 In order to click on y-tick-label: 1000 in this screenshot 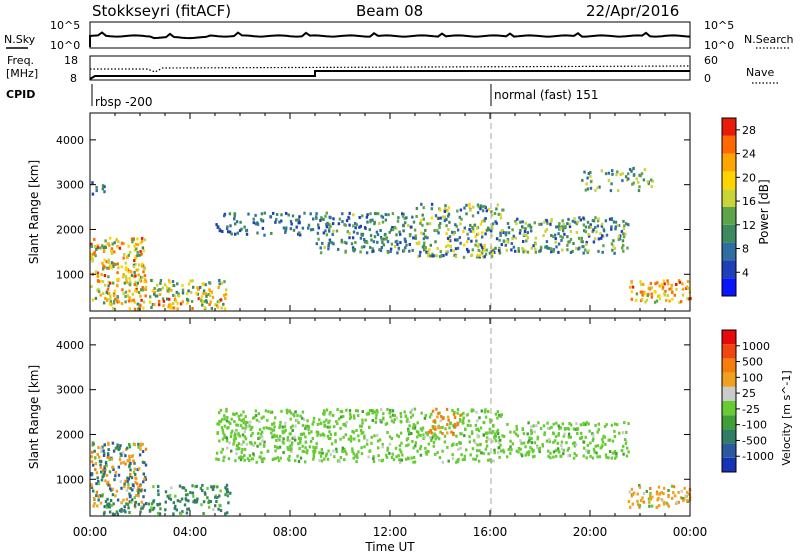, I will do `click(70, 479)`.